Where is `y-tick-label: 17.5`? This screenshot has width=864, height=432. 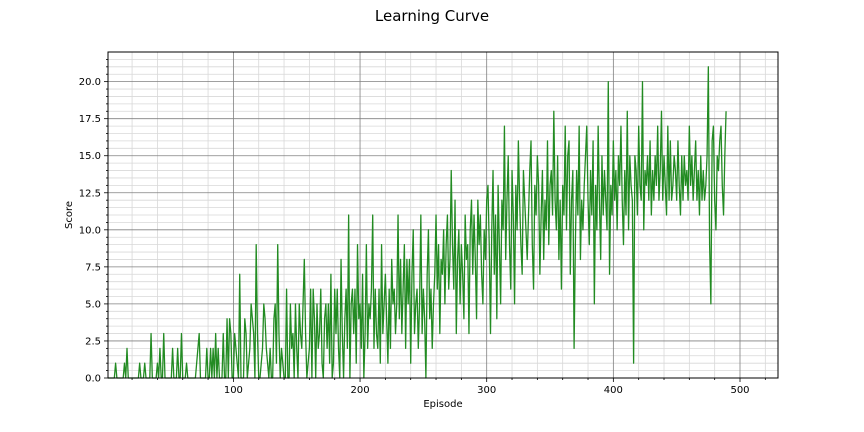
y-tick-label: 17.5 is located at coordinates (90, 119).